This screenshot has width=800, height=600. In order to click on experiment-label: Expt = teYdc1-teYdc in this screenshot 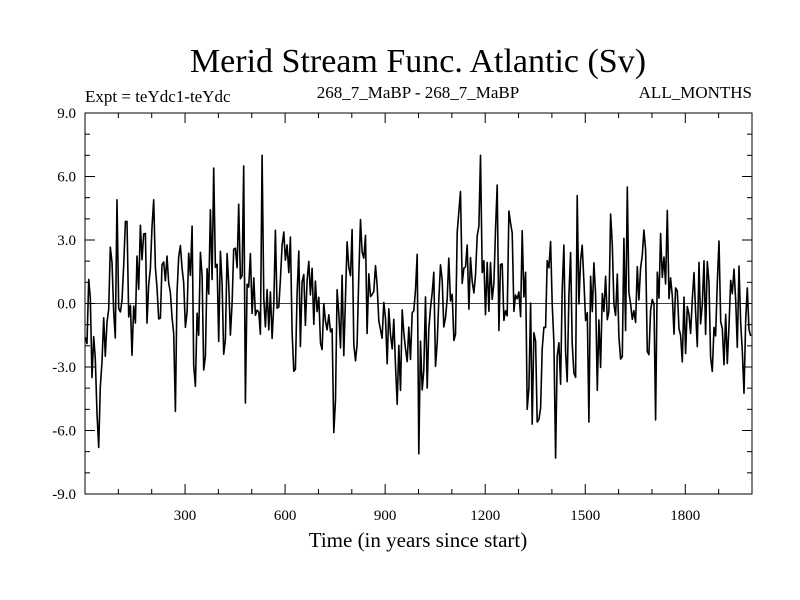, I will do `click(158, 96)`.